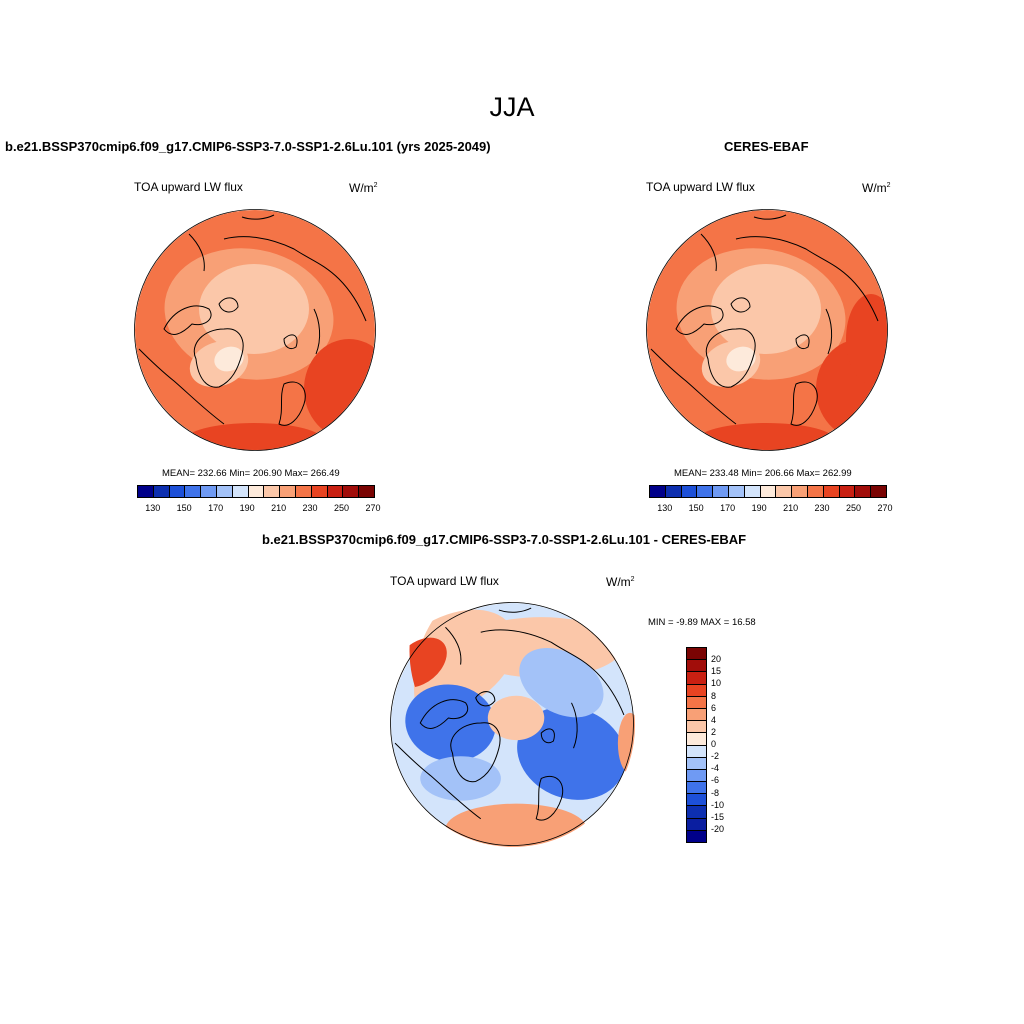 This screenshot has width=1024, height=1024. What do you see at coordinates (444, 581) in the screenshot?
I see `diff-variable-label: TOA upward LW flux` at bounding box center [444, 581].